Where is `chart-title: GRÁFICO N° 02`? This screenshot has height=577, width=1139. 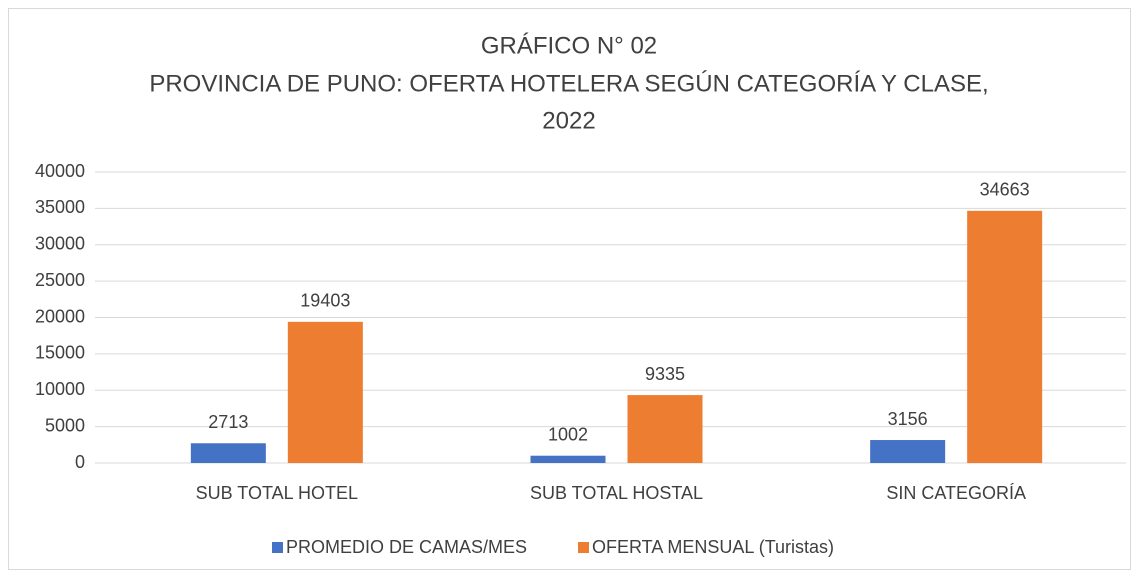 chart-title: GRÁFICO N° 02 is located at coordinates (569, 45).